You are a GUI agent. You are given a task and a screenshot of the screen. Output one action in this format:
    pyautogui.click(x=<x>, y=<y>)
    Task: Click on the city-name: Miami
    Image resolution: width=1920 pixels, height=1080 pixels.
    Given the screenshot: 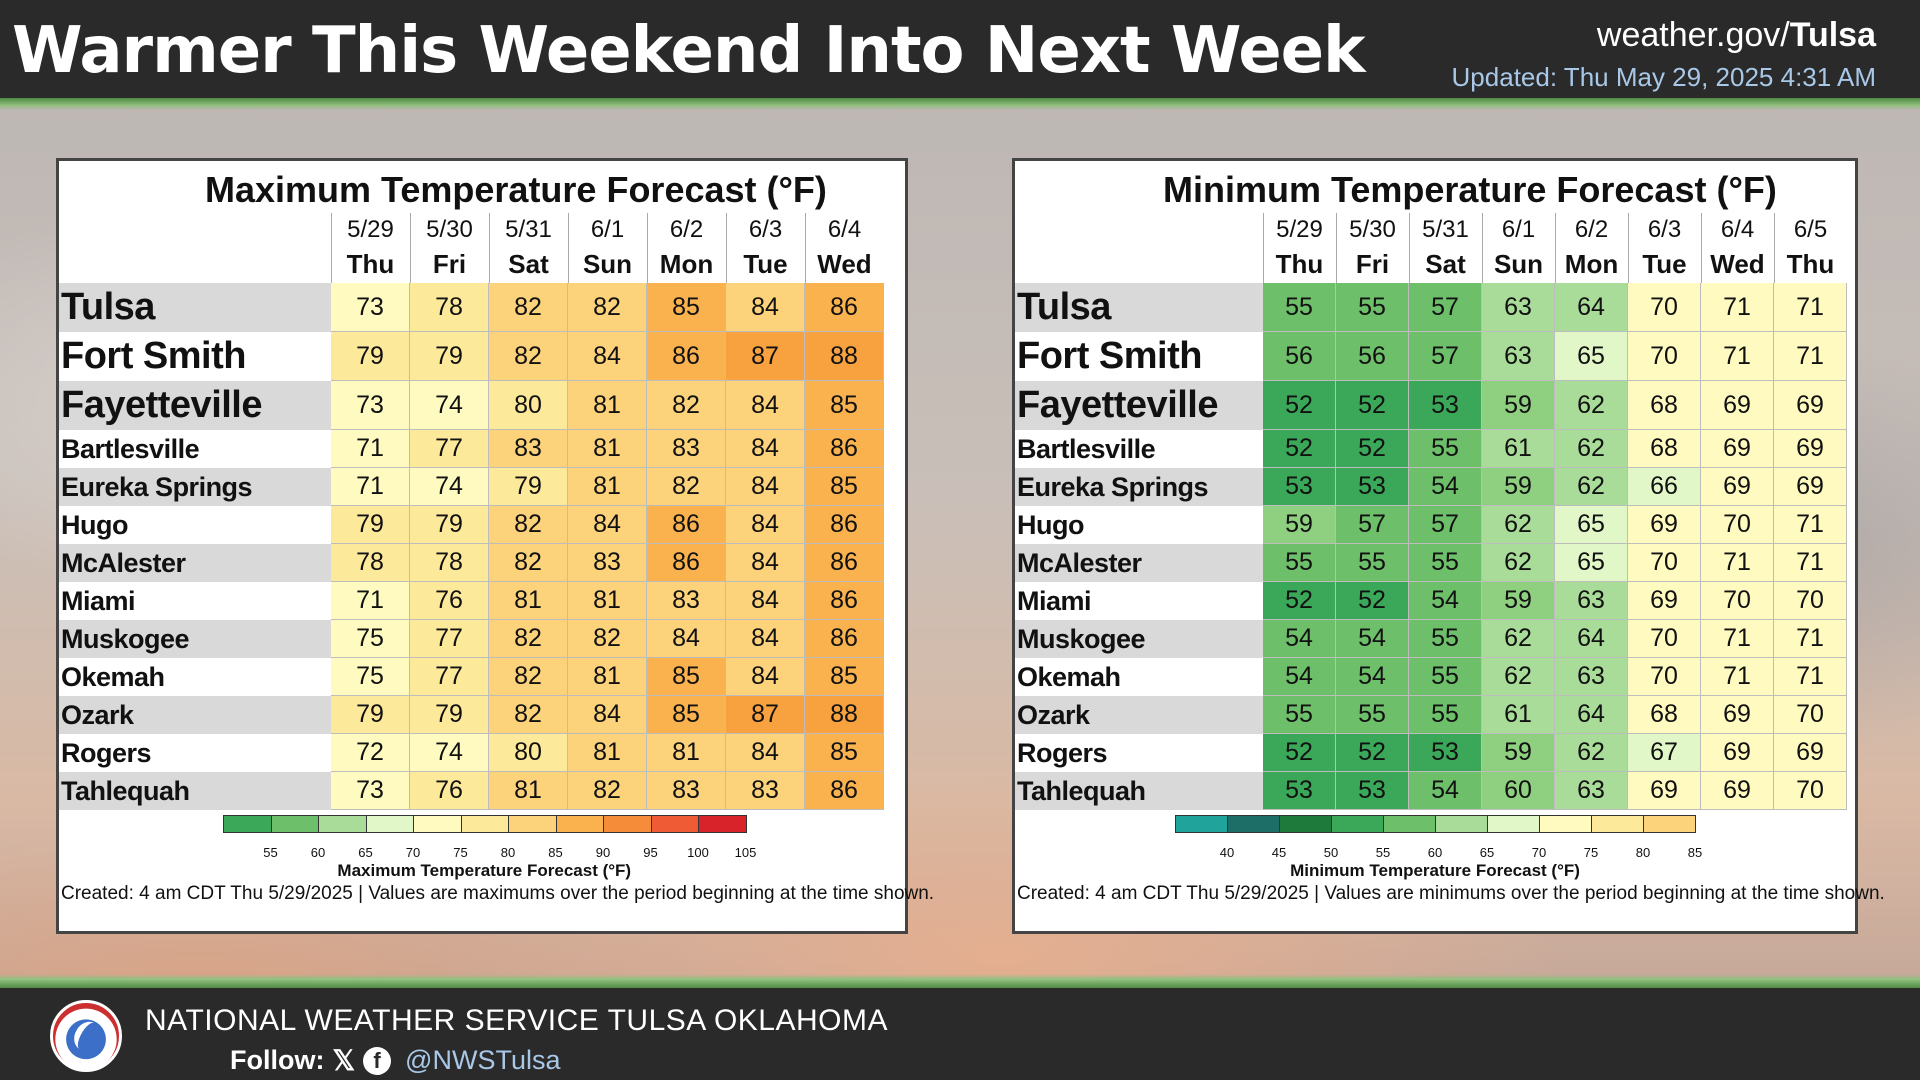 What is the action you would take?
    pyautogui.click(x=98, y=600)
    